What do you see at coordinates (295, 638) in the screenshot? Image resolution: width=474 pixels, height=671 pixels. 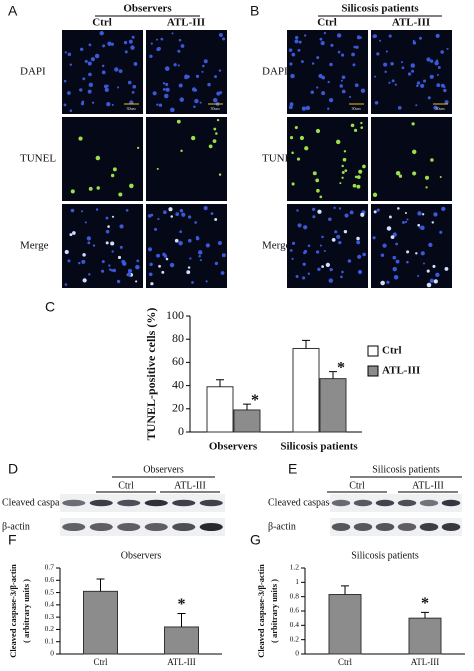 I see `y-tick-label: 0.2` at bounding box center [295, 638].